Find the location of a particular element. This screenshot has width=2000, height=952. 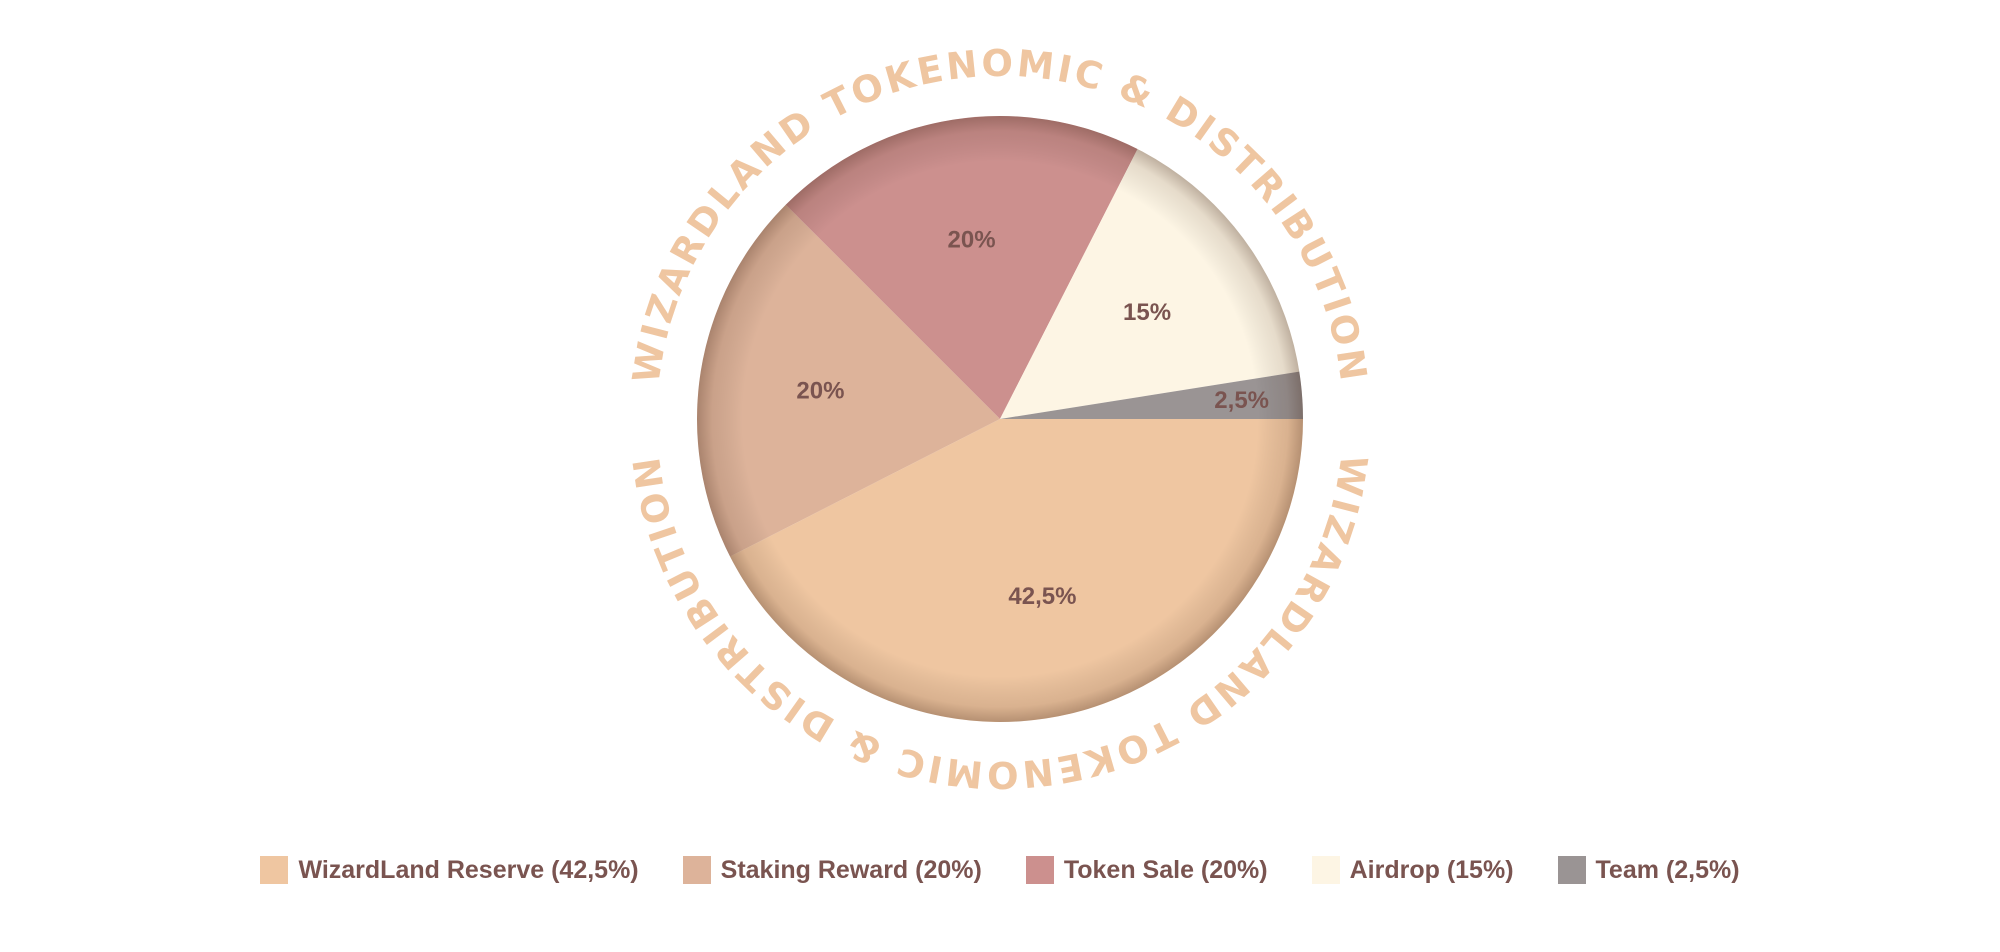

legend-label: WizardLand Reserve (42,5%) is located at coordinates (468, 869).